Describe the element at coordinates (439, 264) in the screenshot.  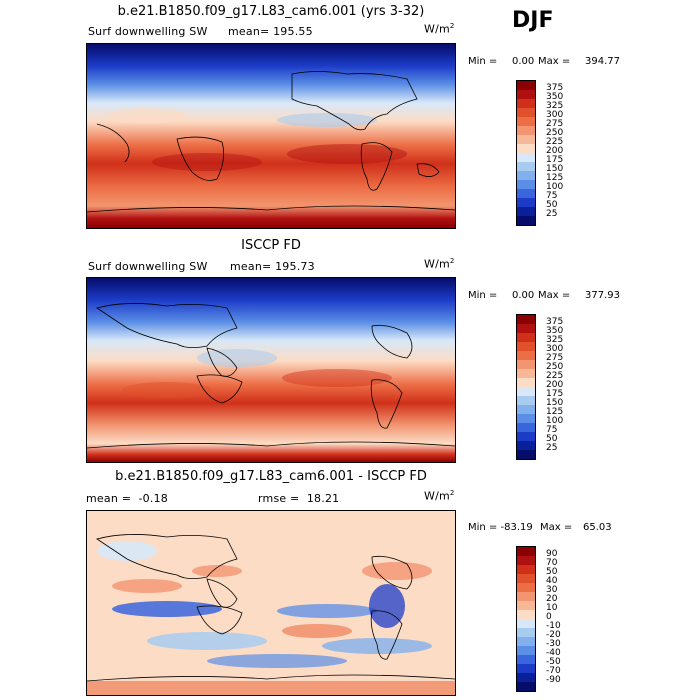
I see `panel-2-units: W/m2` at that location.